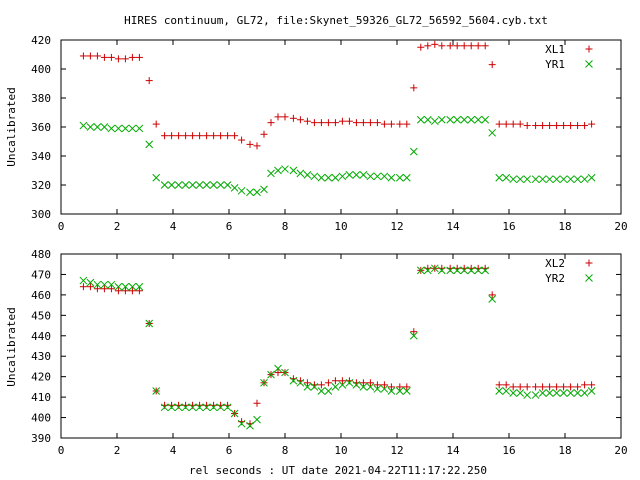  What do you see at coordinates (285, 226) in the screenshot?
I see `x-tick-label: 8` at bounding box center [285, 226].